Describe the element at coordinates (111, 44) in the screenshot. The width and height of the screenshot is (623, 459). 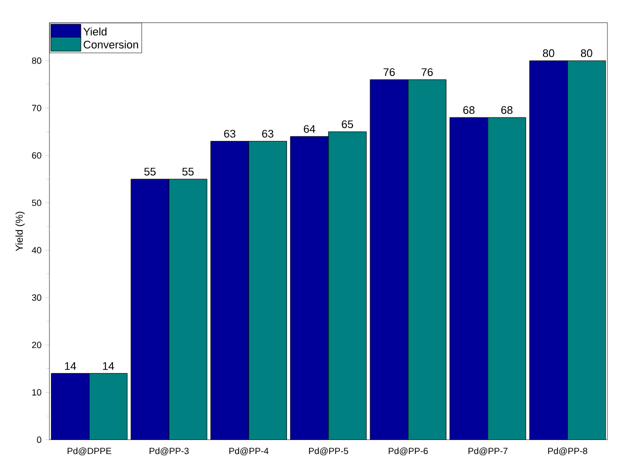
I see `legend-label: Conversion` at that location.